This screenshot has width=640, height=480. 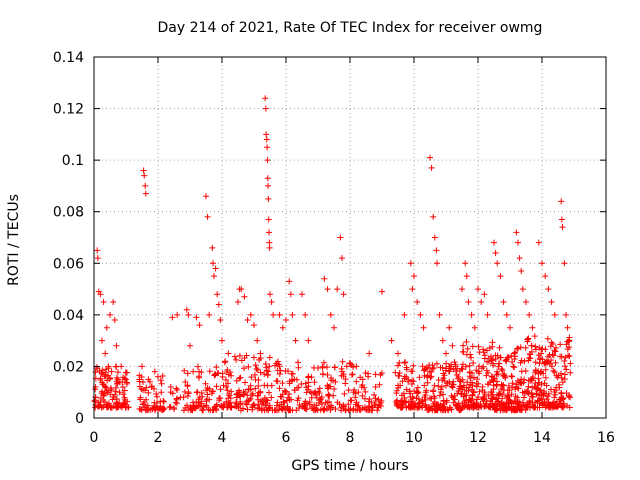 I want to click on y-tick-label: 0.06, so click(x=68, y=264).